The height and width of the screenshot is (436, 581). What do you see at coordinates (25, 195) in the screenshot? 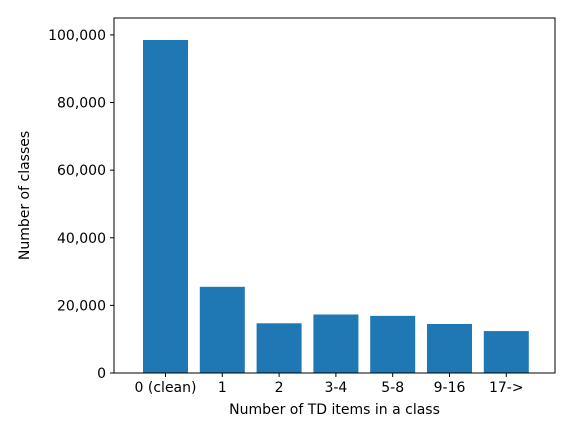
I see `y-axis-label: Number of classes` at bounding box center [25, 195].